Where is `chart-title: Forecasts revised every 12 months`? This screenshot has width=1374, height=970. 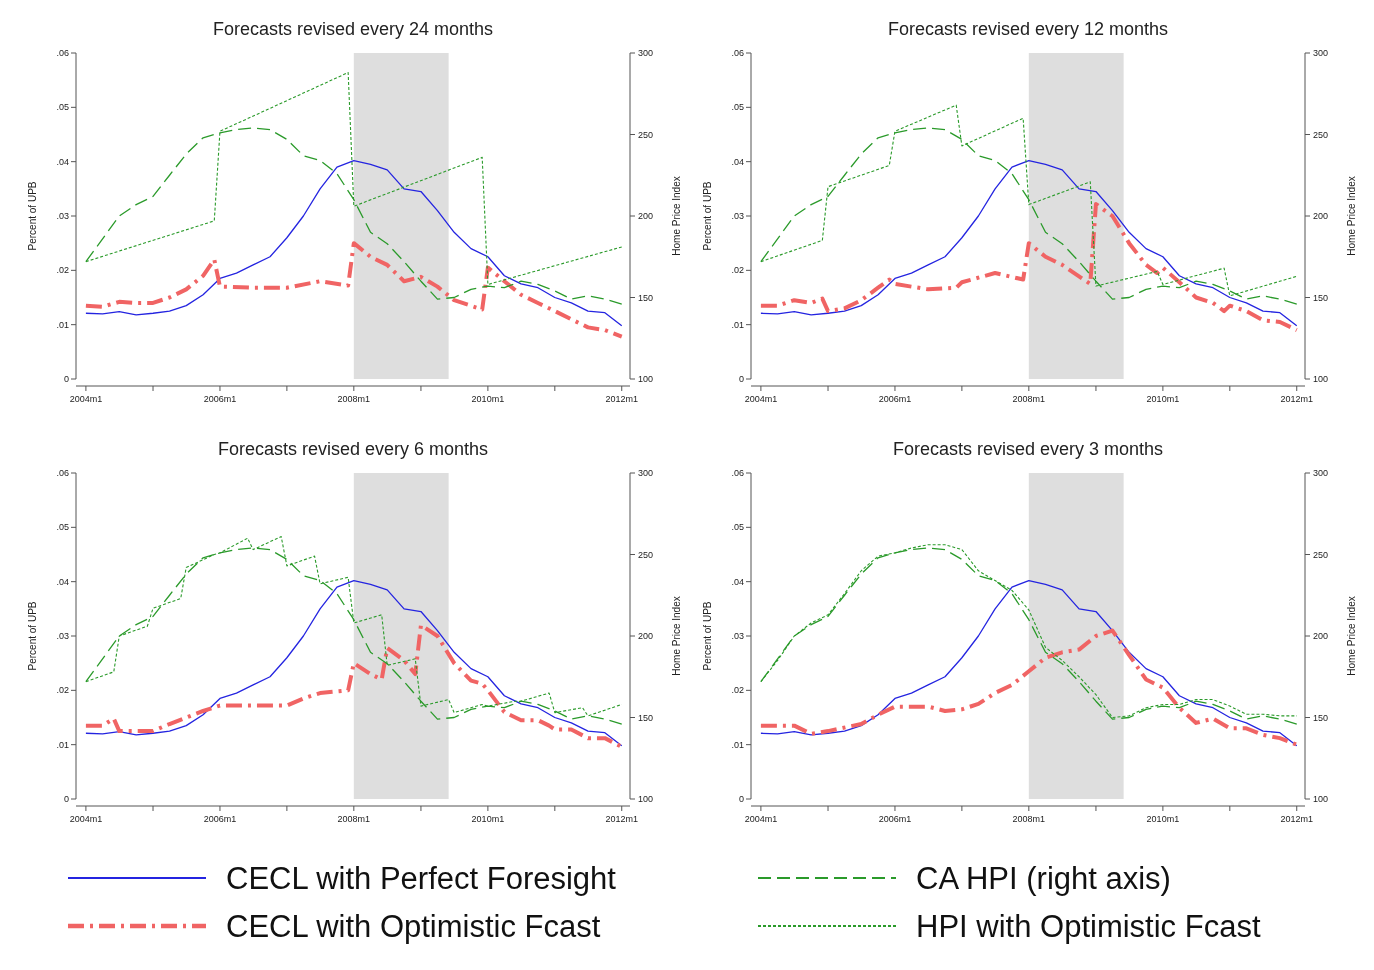 chart-title: Forecasts revised every 12 months is located at coordinates (1028, 29).